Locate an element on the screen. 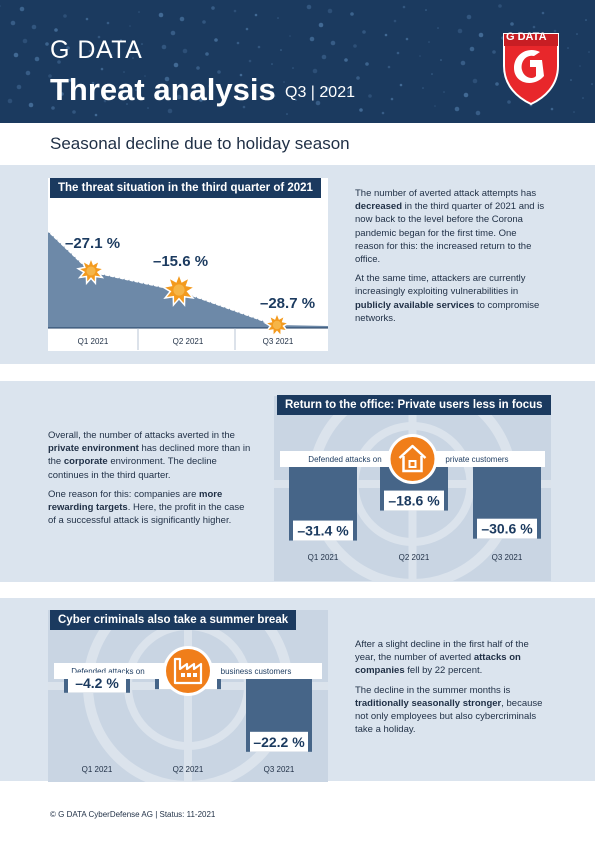  gdata-shield-logo is located at coordinates (531, 69).